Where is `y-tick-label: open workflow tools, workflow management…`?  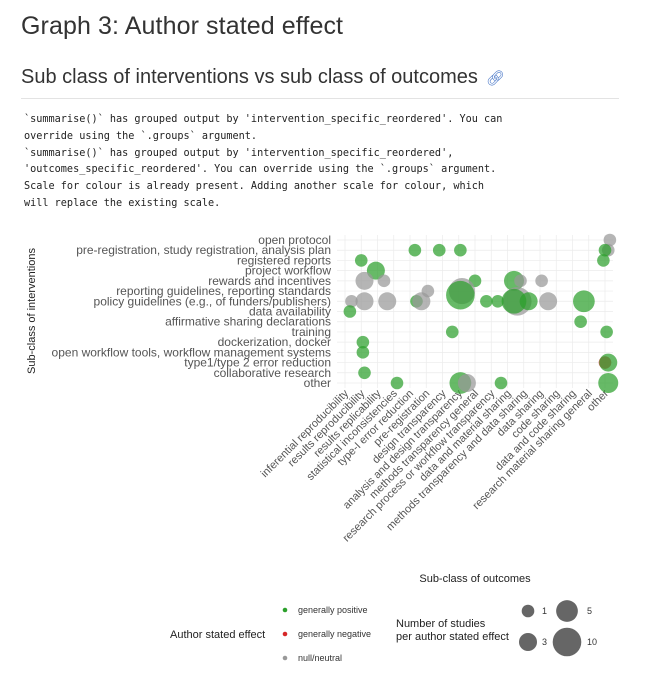
y-tick-label: open workflow tools, workflow management… is located at coordinates (191, 352).